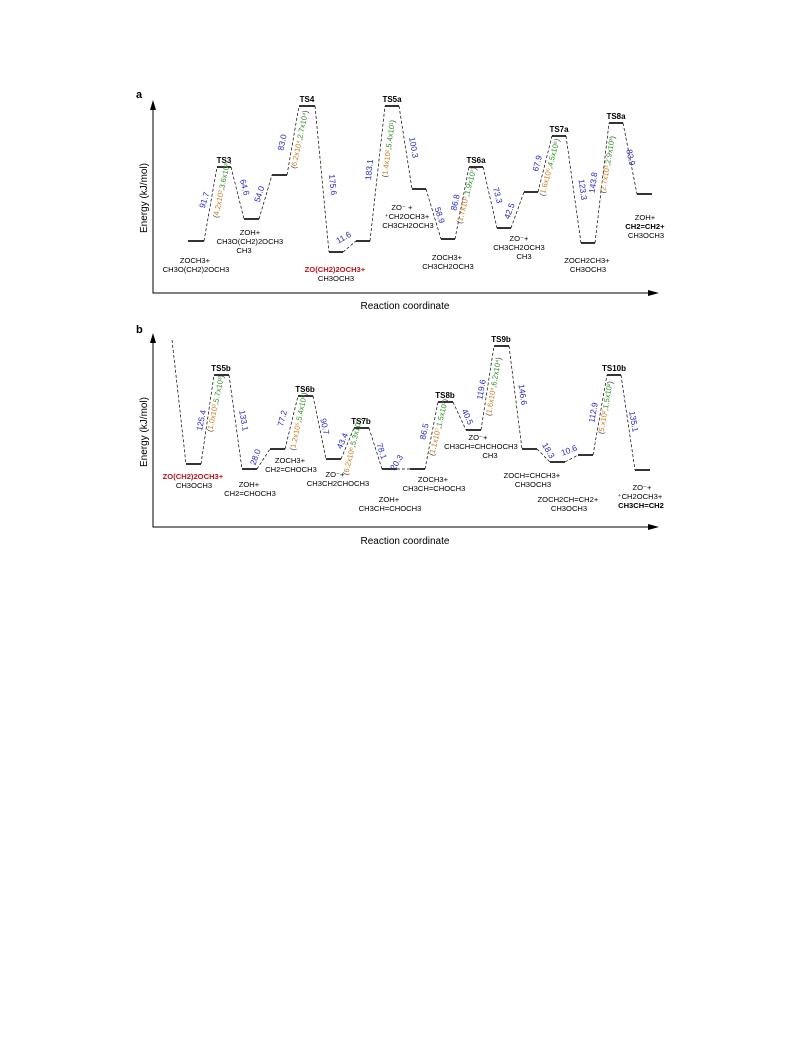  Describe the element at coordinates (520, 247) in the screenshot. I see `species-label: ZO⁻+ CH3CH2OCH3 CH3` at that location.